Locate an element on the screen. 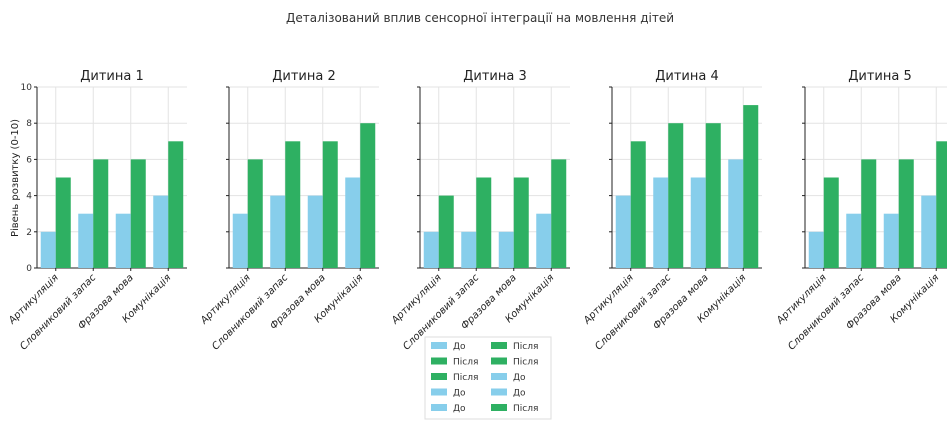 The width and height of the screenshot is (947, 423). panel-title: Дитина 5 is located at coordinates (880, 76).